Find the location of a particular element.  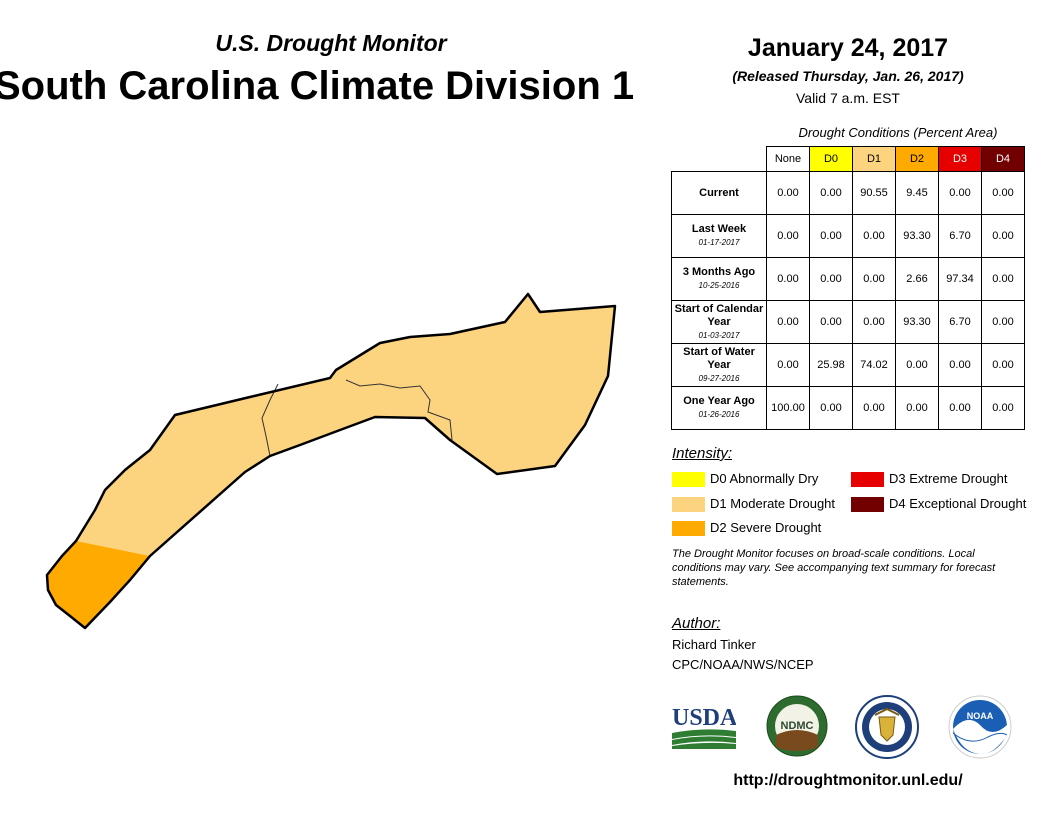

row-label-text: 3 Months Ago is located at coordinates (719, 272).